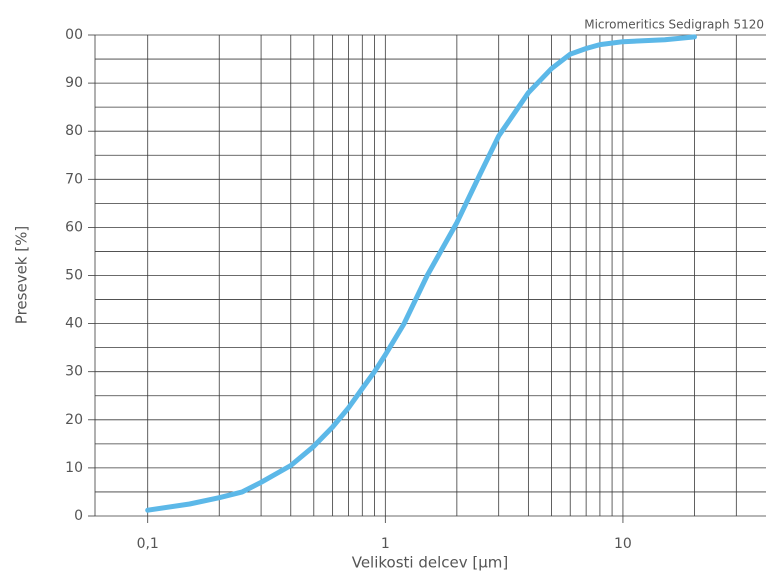 The image size is (766, 574). Describe the element at coordinates (74, 131) in the screenshot. I see `y-tick-label: 80` at that location.